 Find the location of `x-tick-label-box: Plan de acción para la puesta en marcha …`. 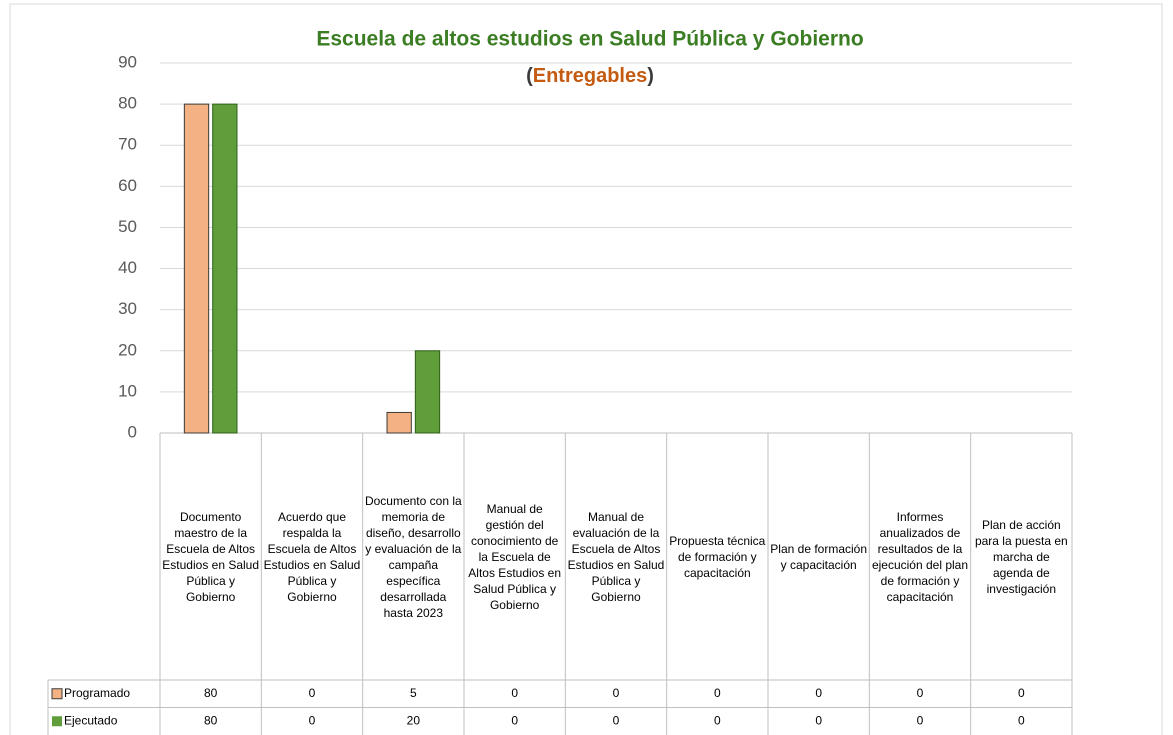

x-tick-label-box: Plan de acción para la puesta en marcha … is located at coordinates (1021, 556).